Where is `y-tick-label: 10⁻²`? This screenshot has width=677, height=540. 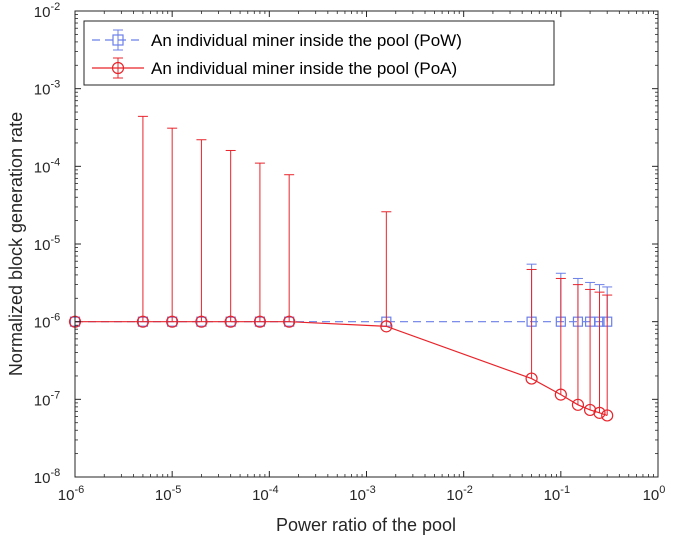
y-tick-label: 10⁻² is located at coordinates (47, 11).